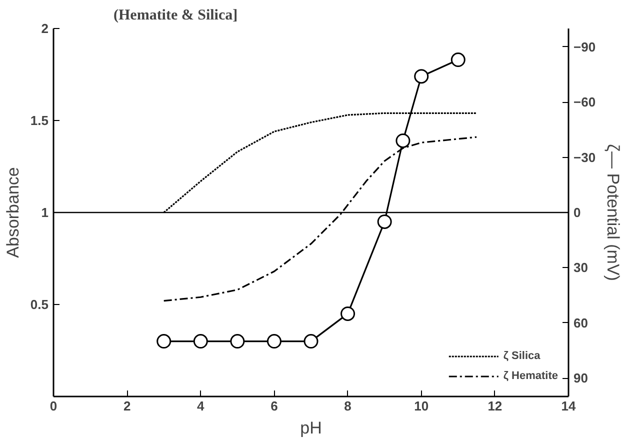  Describe the element at coordinates (585, 102) in the screenshot. I see `y2-tick-label: −60` at that location.